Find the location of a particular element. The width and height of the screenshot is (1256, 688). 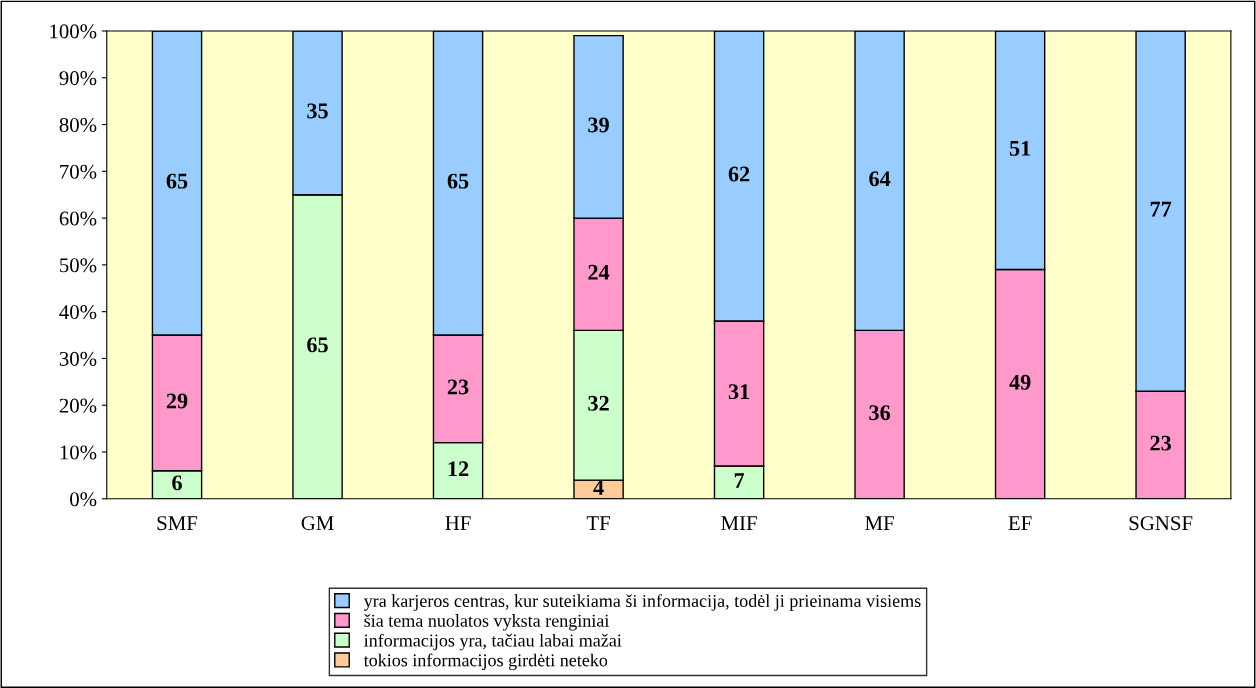

data-label: 32 is located at coordinates (598, 403).